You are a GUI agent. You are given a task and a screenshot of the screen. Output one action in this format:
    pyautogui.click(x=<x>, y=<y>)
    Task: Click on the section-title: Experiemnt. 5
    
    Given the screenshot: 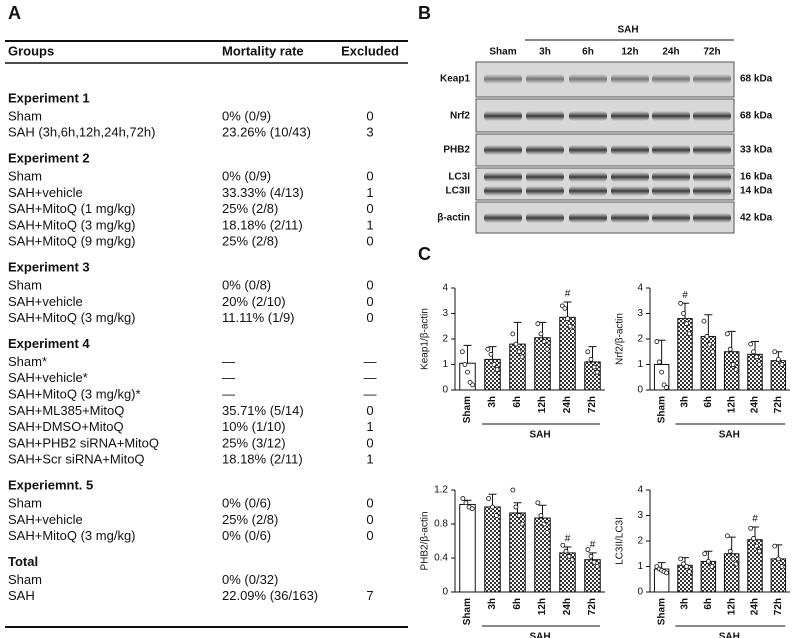 What is the action you would take?
    pyautogui.click(x=50, y=485)
    